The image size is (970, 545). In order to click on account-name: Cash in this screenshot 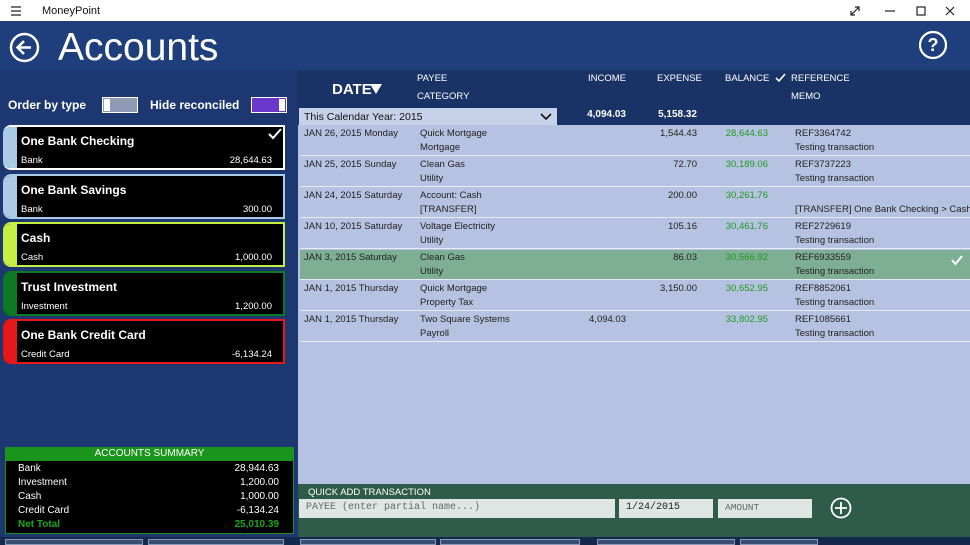, I will do `click(36, 238)`.